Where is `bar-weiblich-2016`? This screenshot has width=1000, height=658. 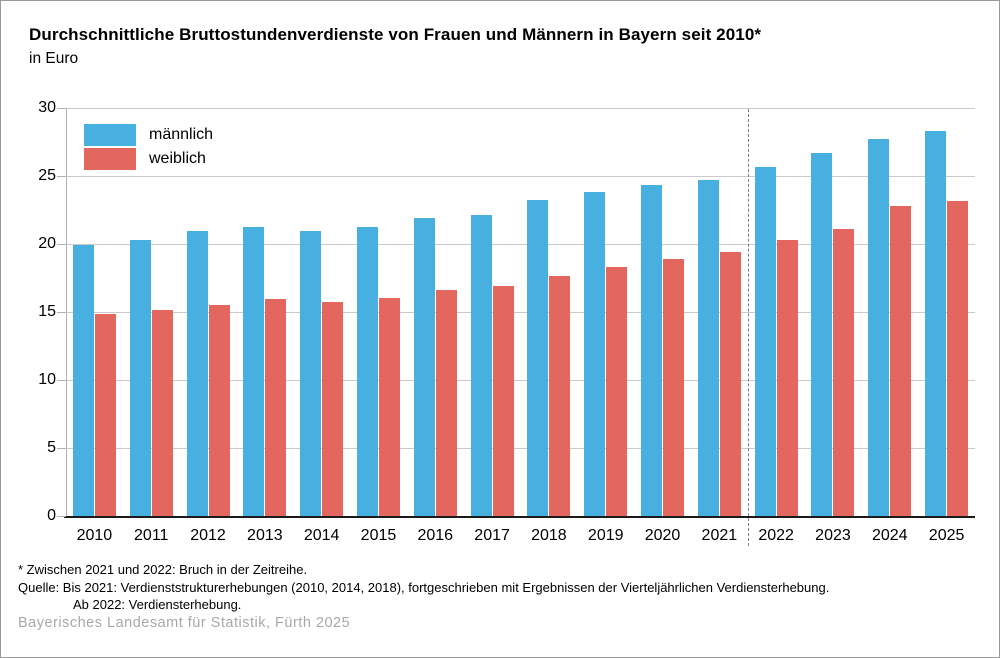
bar-weiblich-2016 is located at coordinates (446, 403).